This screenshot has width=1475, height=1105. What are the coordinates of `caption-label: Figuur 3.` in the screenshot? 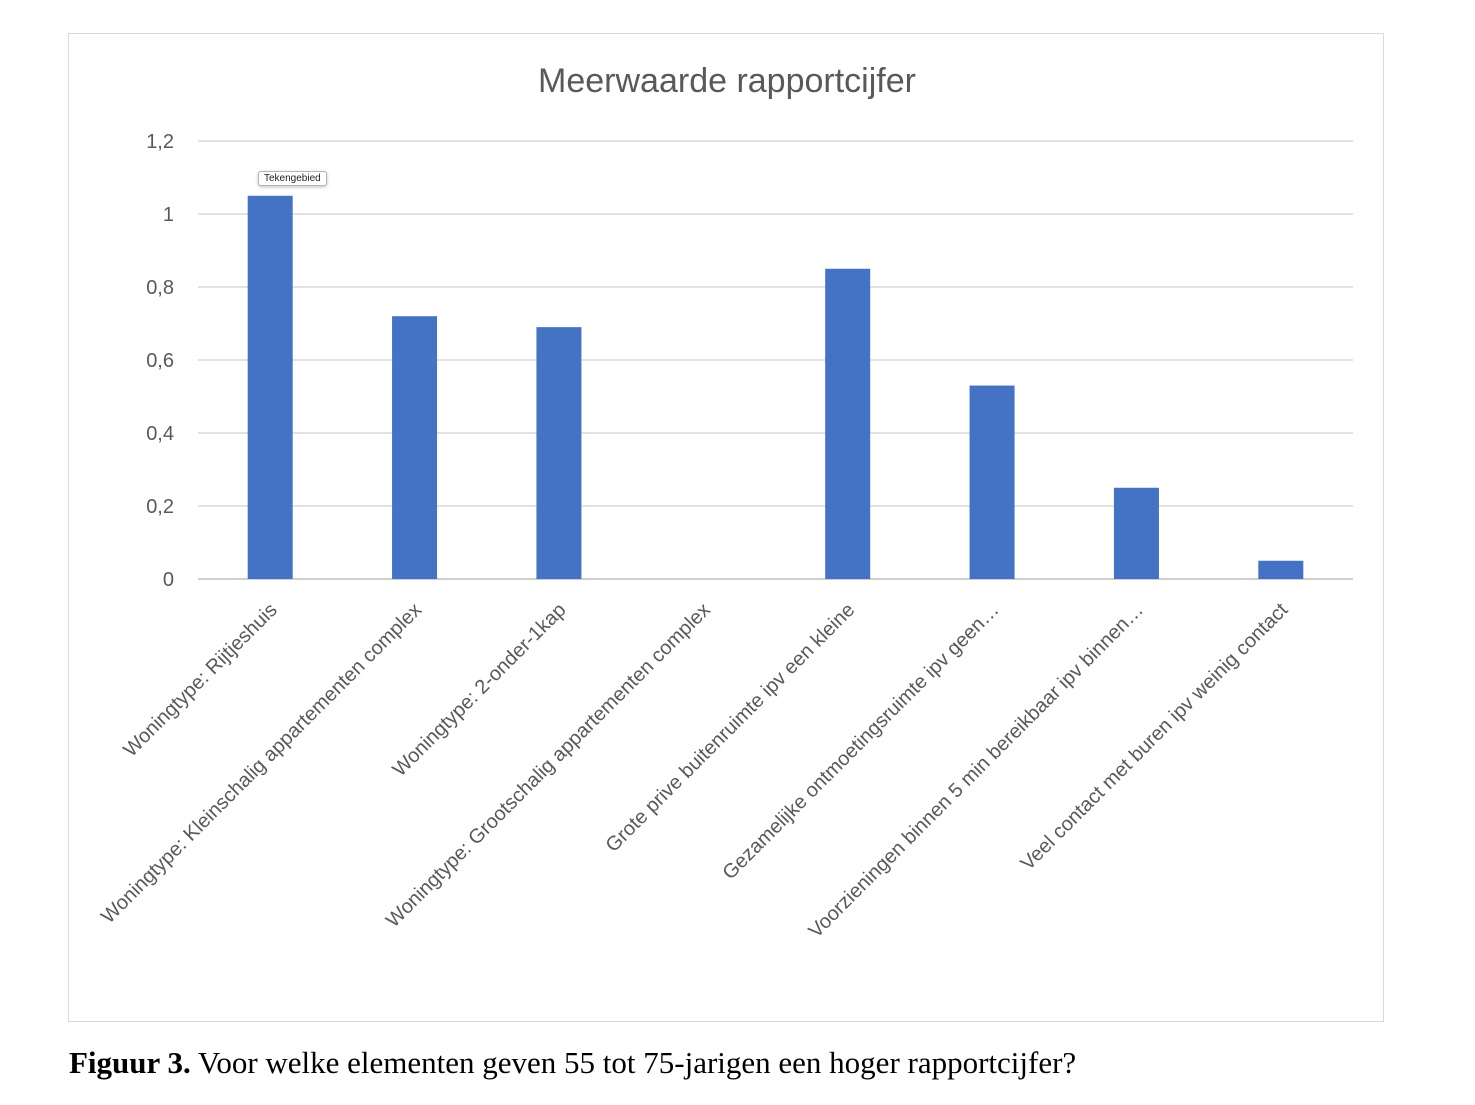 It's located at (130, 1062).